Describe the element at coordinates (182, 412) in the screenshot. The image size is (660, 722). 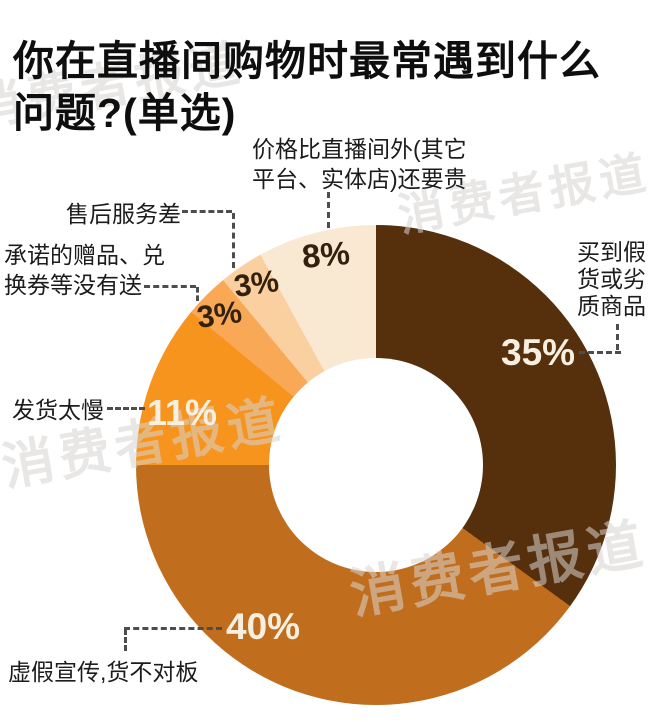
I see `value-label-slow-shipping: 11%` at that location.